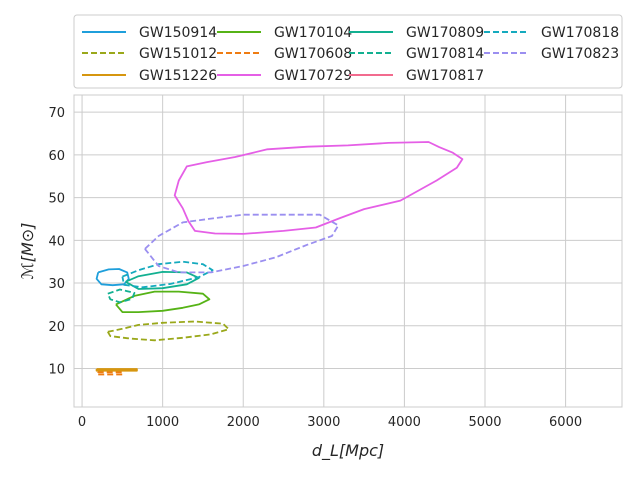 The height and width of the screenshot is (480, 640). What do you see at coordinates (178, 33) in the screenshot?
I see `legend-label-gw150914: GW150914` at bounding box center [178, 33].